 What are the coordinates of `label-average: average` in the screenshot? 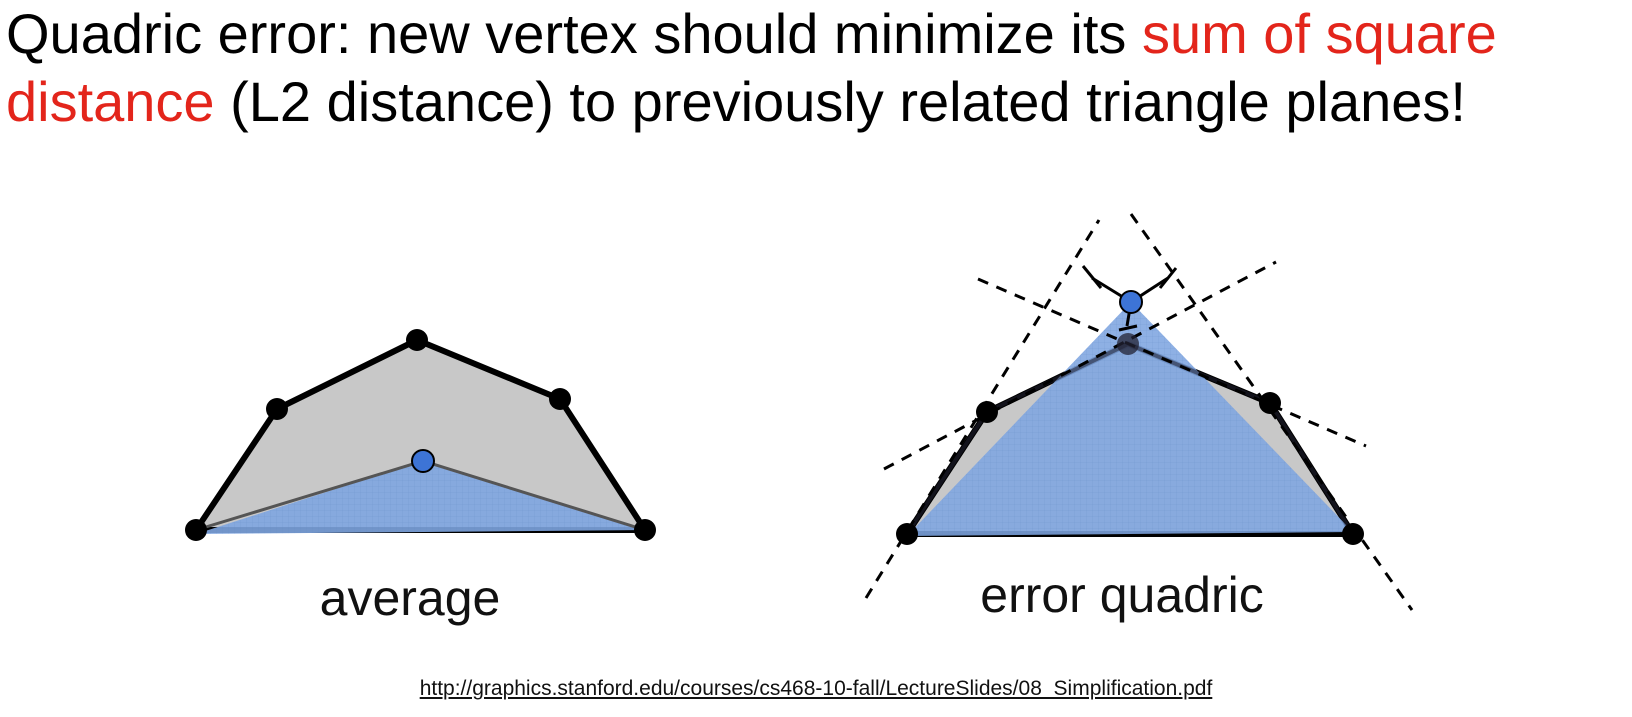 It's located at (410, 598).